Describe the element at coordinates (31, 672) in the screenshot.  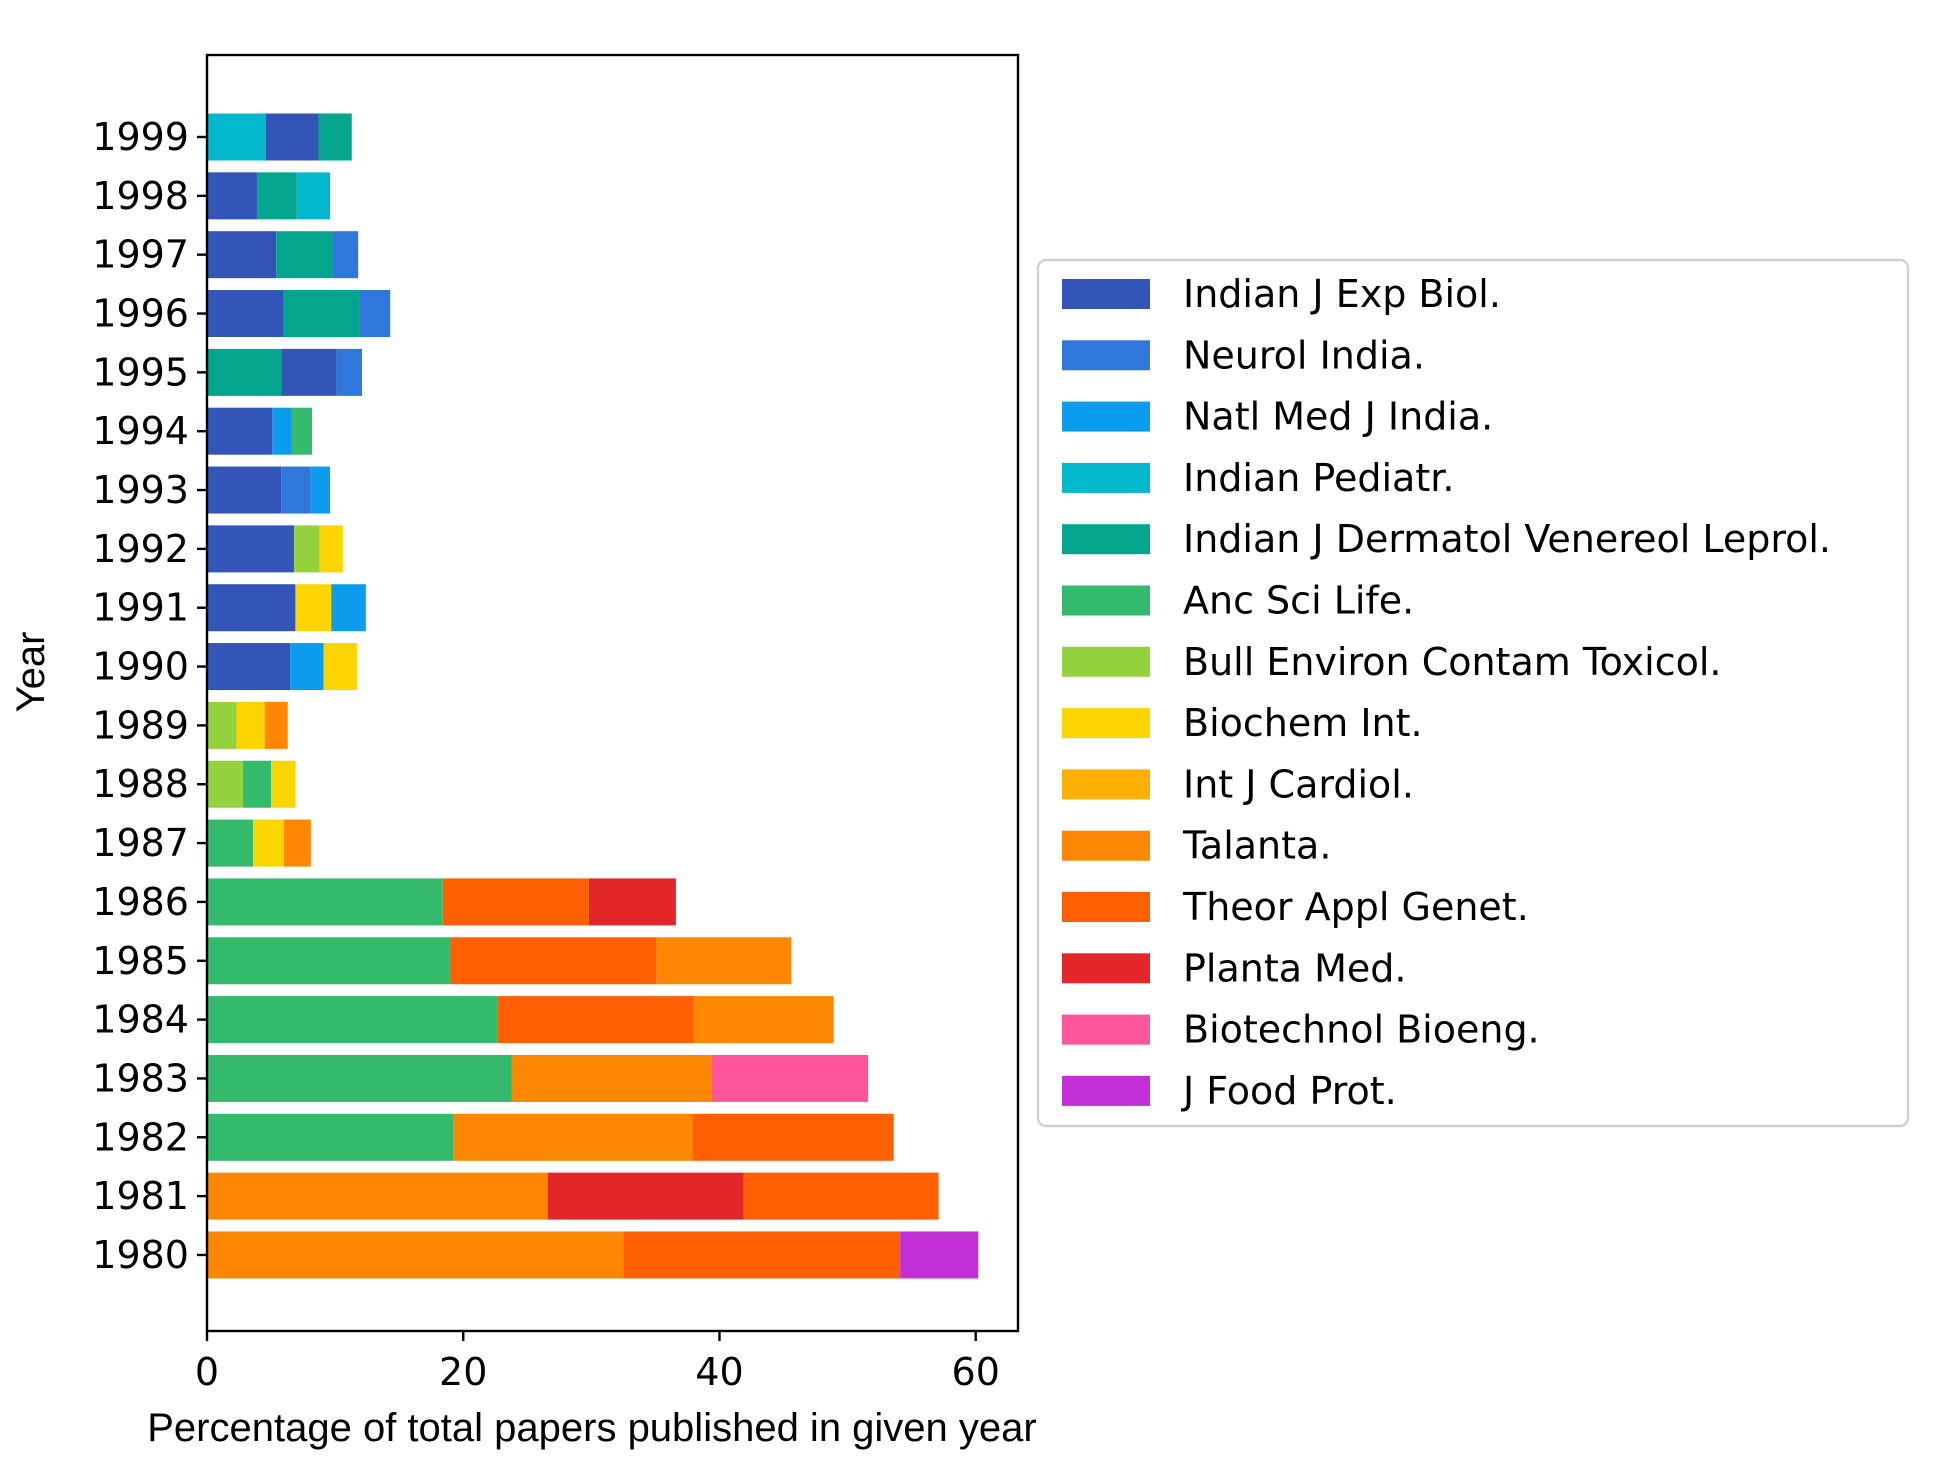
I see `y-axis-title: Year` at that location.